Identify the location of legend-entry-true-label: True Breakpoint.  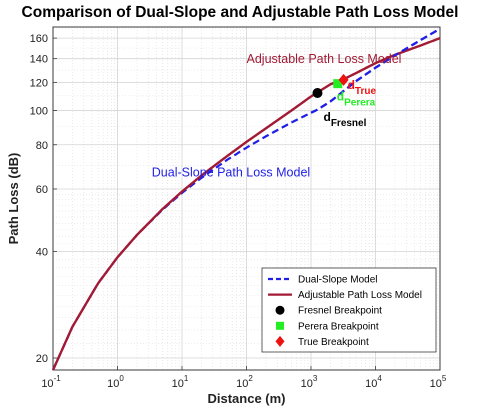
(333, 342).